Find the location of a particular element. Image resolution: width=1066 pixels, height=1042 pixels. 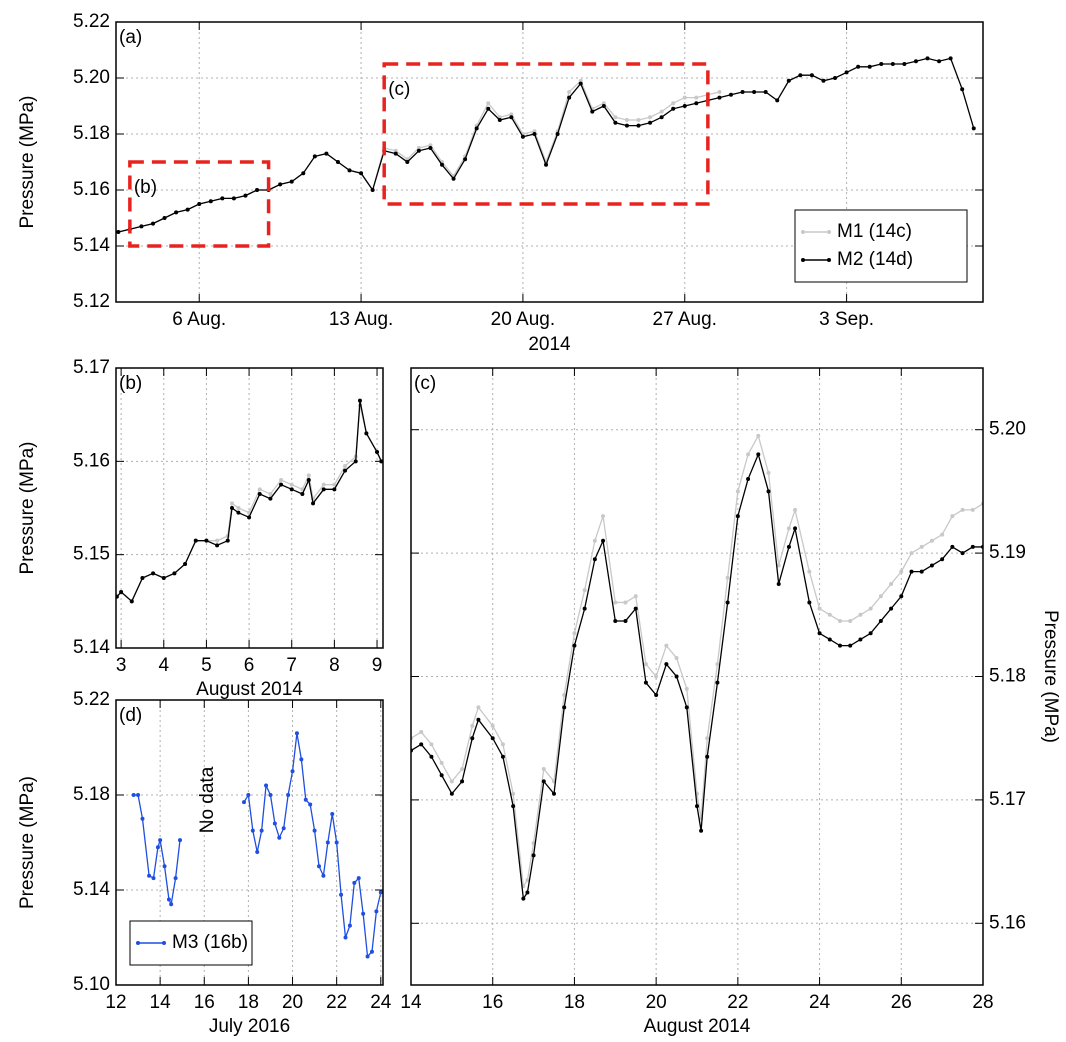

y-tick-label: 5.16 is located at coordinates (1007, 922).